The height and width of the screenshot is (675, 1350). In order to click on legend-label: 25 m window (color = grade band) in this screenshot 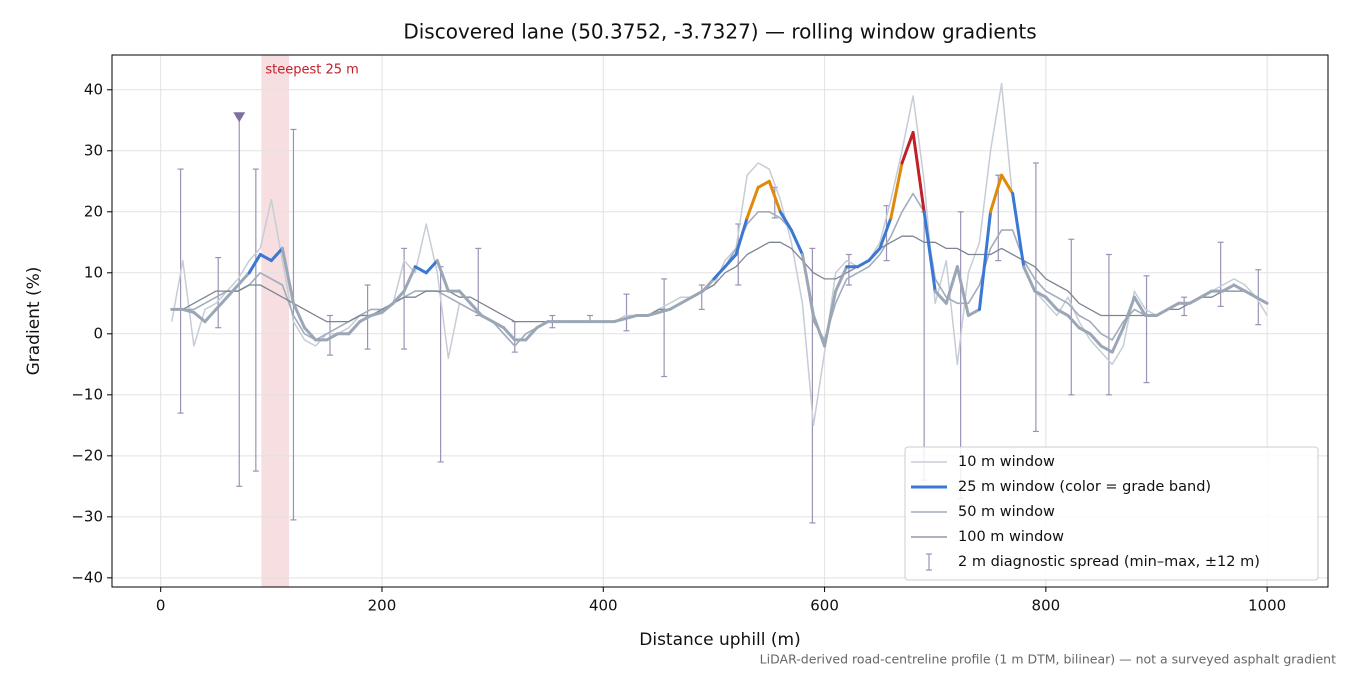, I will do `click(1084, 487)`.